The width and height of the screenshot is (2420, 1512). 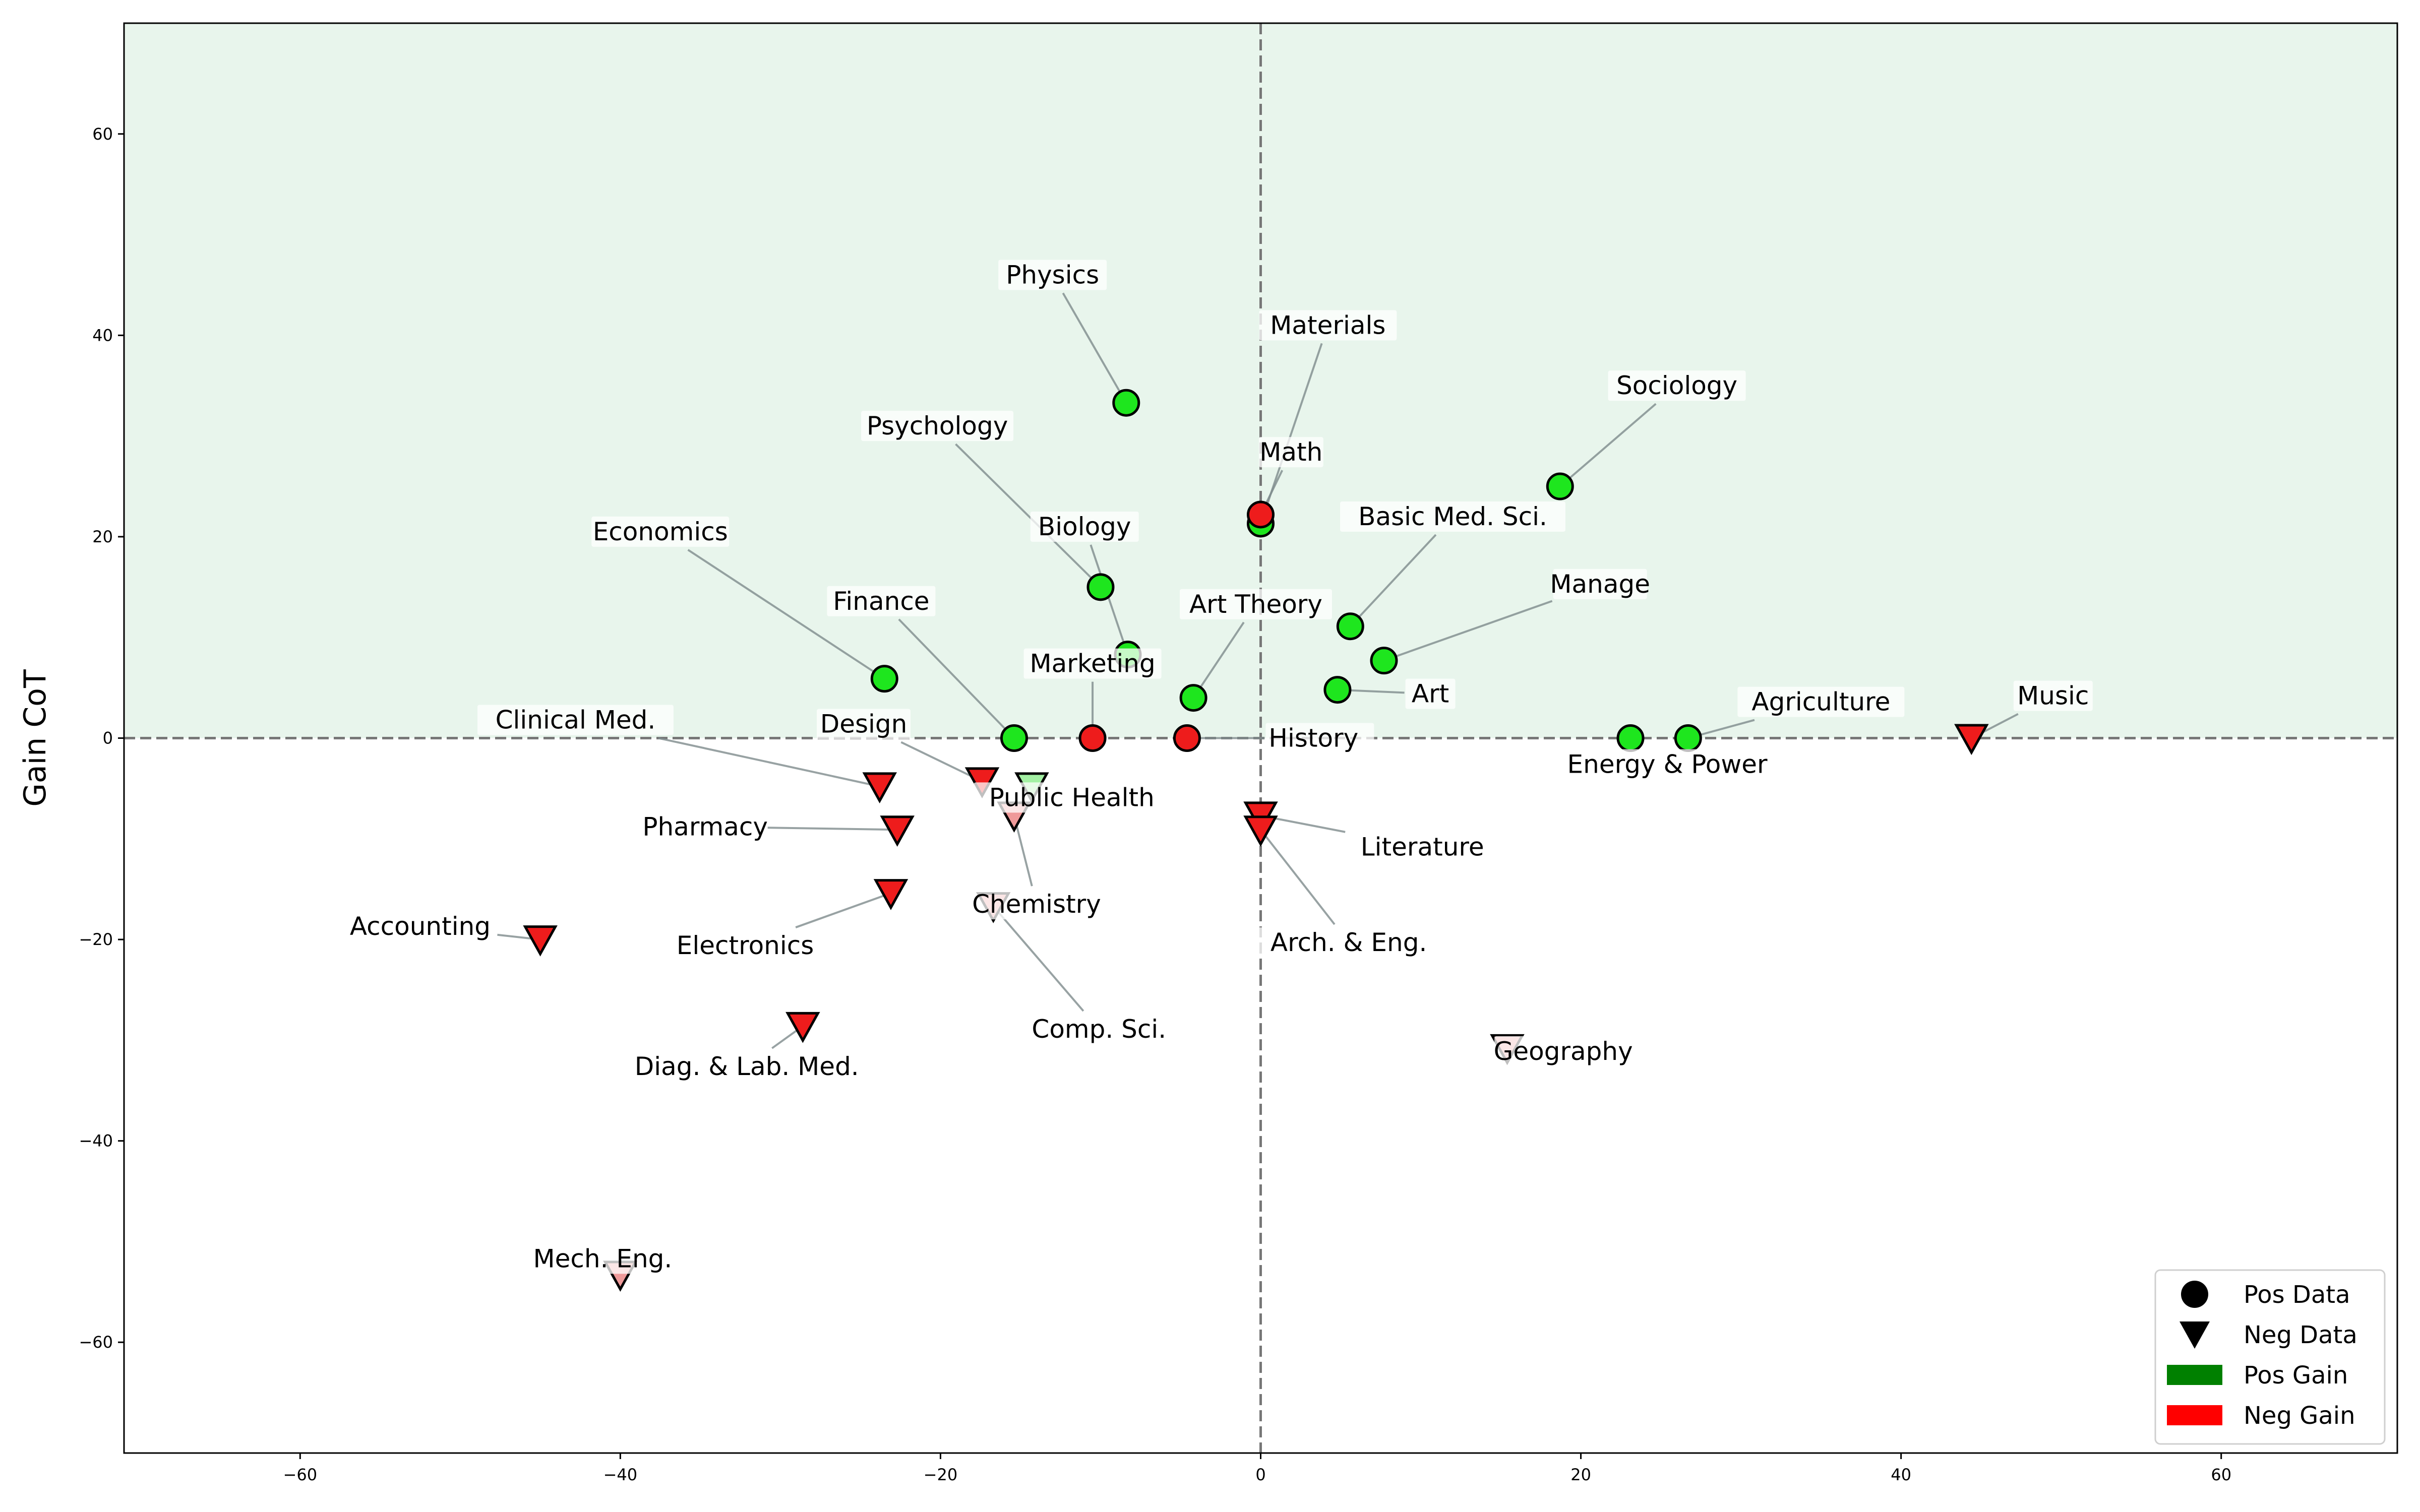 What do you see at coordinates (1036, 904) in the screenshot?
I see `point-label: Chemistry` at bounding box center [1036, 904].